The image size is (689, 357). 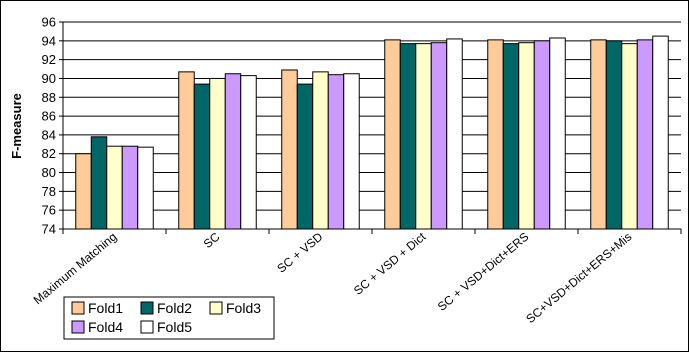 I want to click on y-tick-label: 76, so click(x=49, y=210).